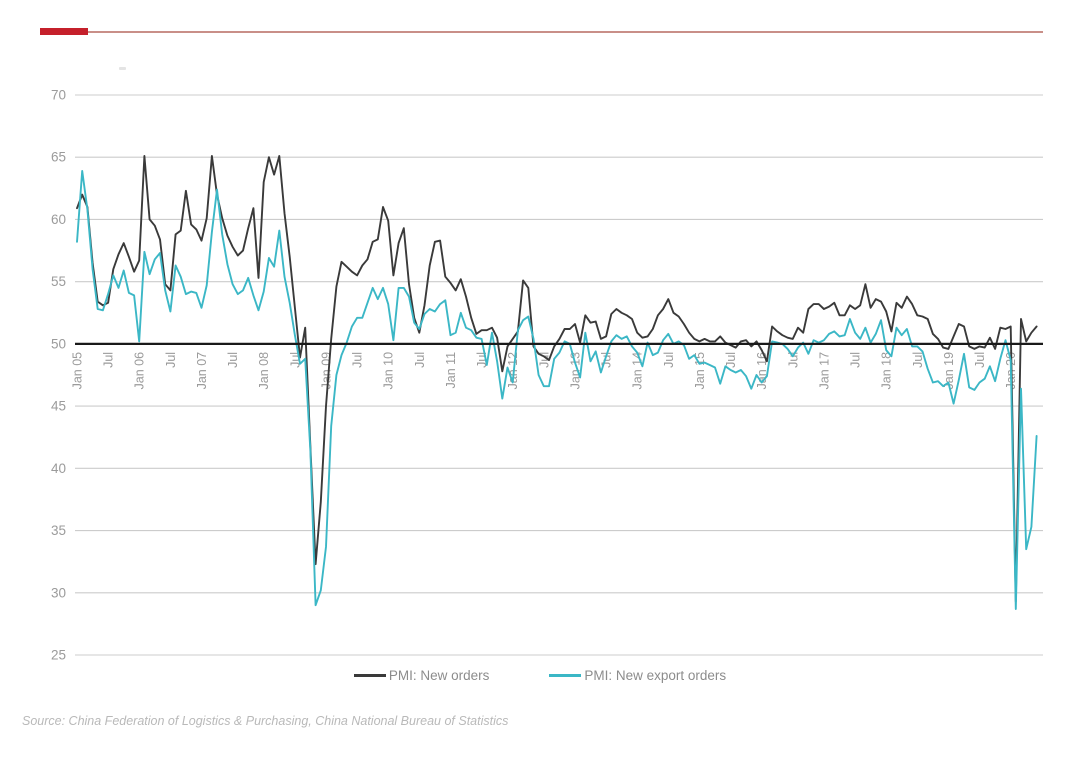 This screenshot has width=1080, height=761. What do you see at coordinates (638, 371) in the screenshot?
I see `svg-text: Jan 14` at bounding box center [638, 371].